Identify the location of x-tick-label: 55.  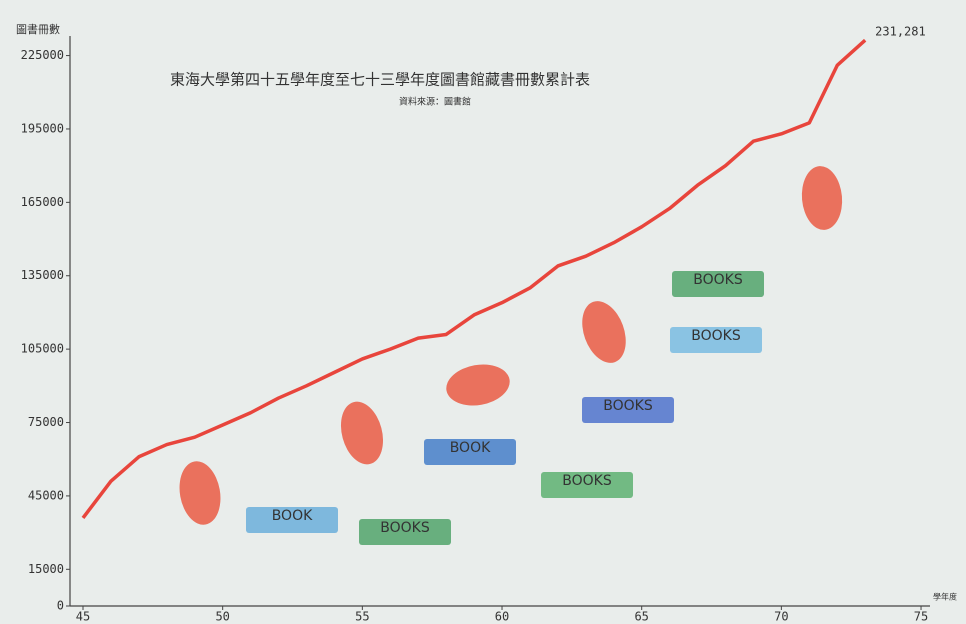
(362, 617).